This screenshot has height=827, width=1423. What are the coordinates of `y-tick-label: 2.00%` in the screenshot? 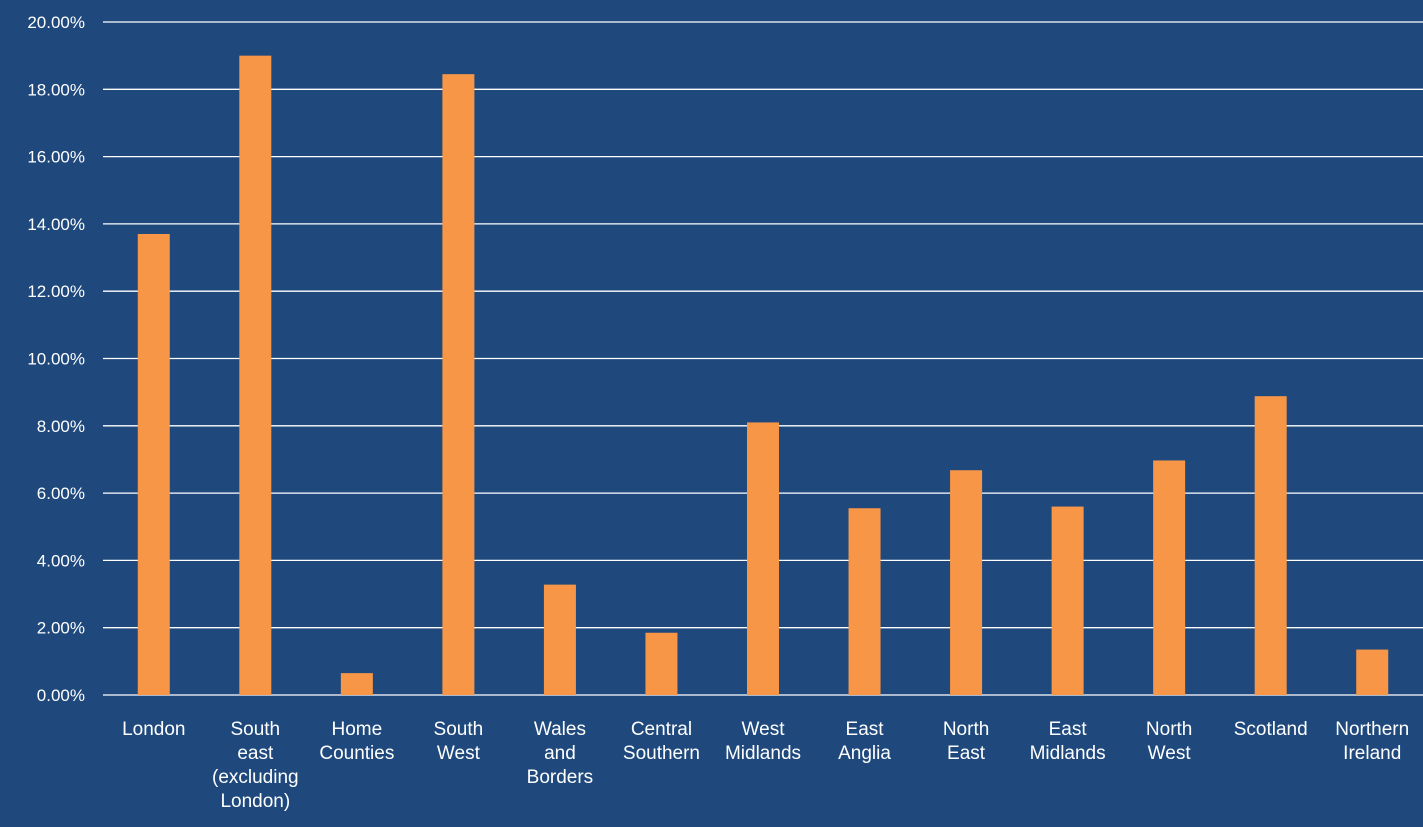 It's located at (61, 628).